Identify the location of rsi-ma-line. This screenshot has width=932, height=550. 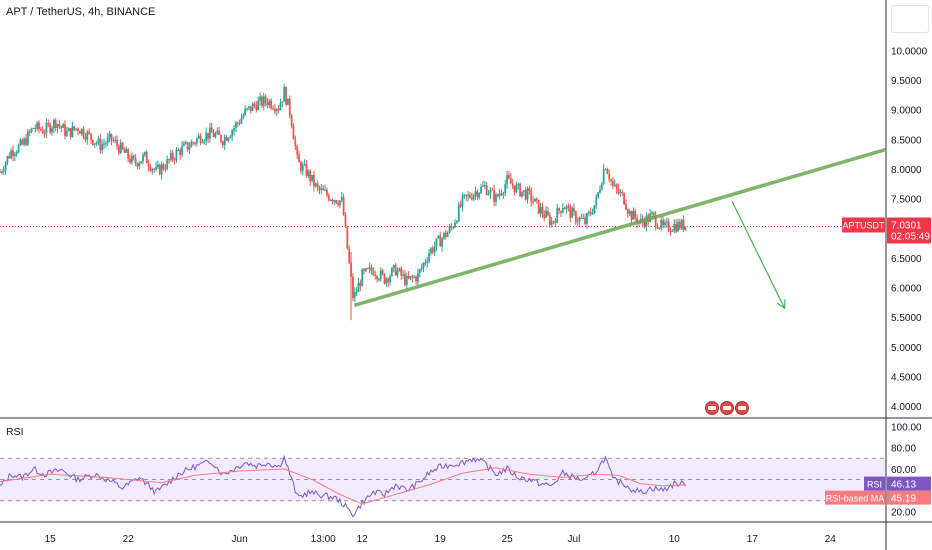
(343, 486).